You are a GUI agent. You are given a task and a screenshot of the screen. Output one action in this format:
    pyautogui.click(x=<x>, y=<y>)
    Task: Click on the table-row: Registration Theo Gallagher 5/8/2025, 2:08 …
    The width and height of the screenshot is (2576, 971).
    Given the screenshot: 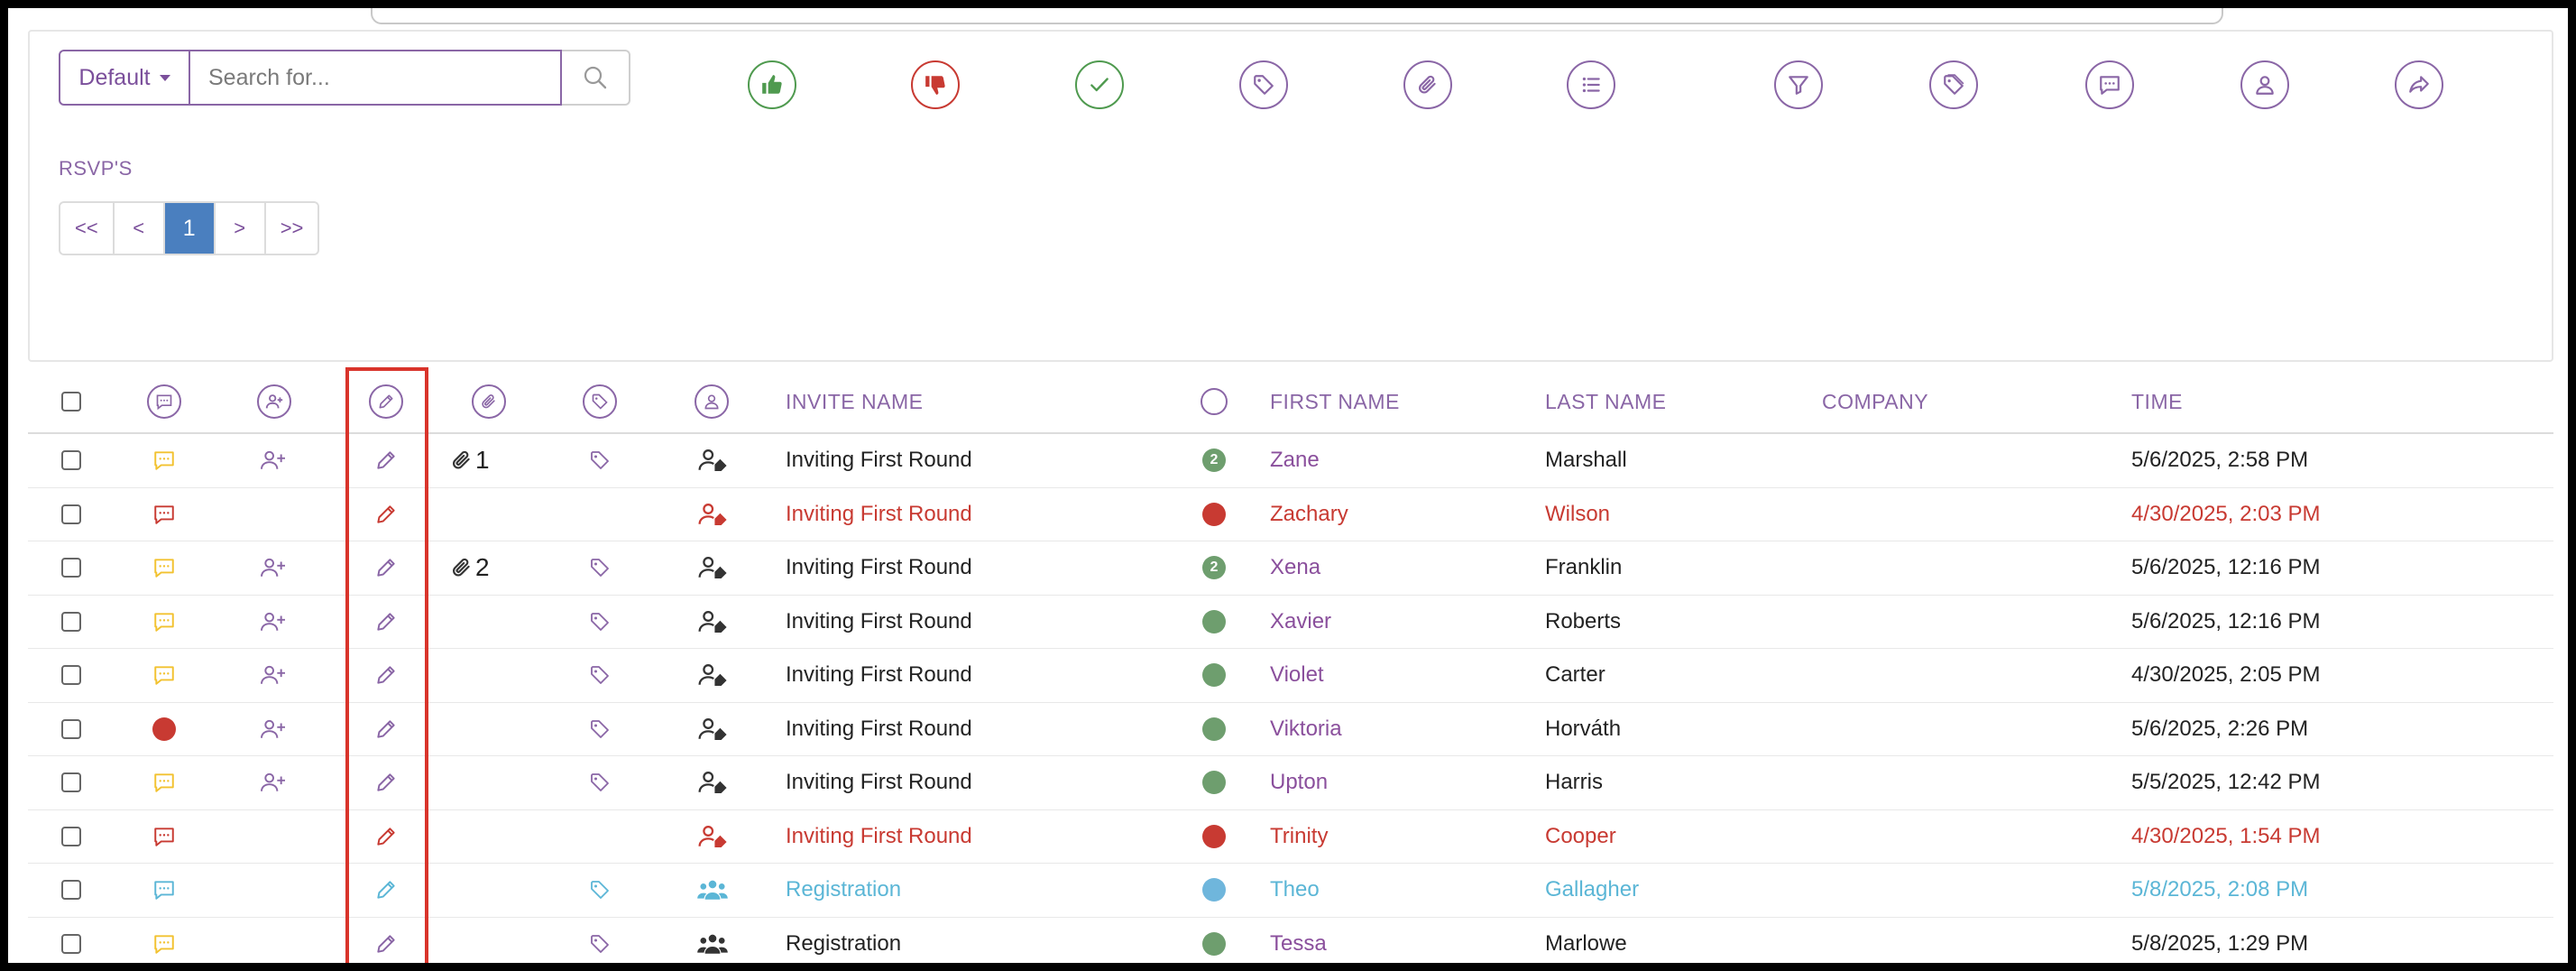 What is the action you would take?
    pyautogui.click(x=1290, y=891)
    